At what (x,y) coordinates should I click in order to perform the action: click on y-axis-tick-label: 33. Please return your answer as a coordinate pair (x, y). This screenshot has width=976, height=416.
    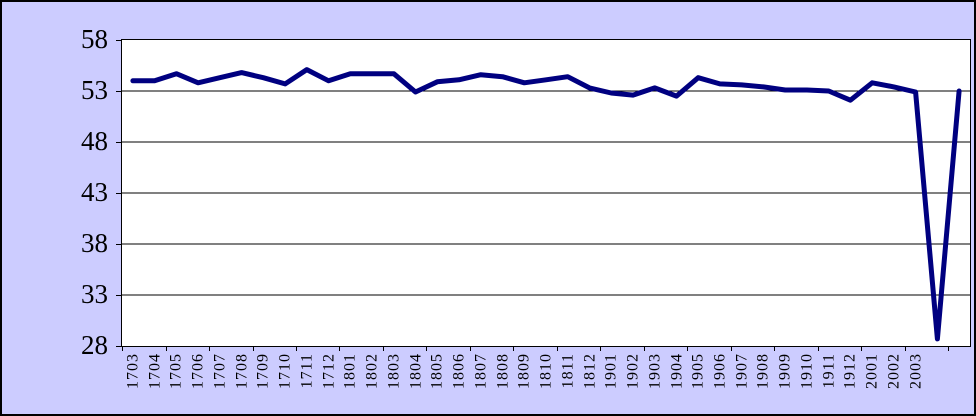
    Looking at the image, I should click on (94, 294).